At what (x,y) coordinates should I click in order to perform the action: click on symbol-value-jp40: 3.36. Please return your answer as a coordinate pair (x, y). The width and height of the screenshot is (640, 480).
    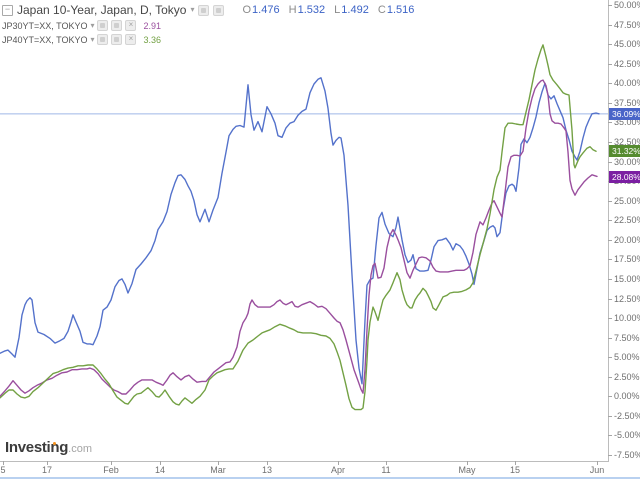
    Looking at the image, I should click on (152, 39).